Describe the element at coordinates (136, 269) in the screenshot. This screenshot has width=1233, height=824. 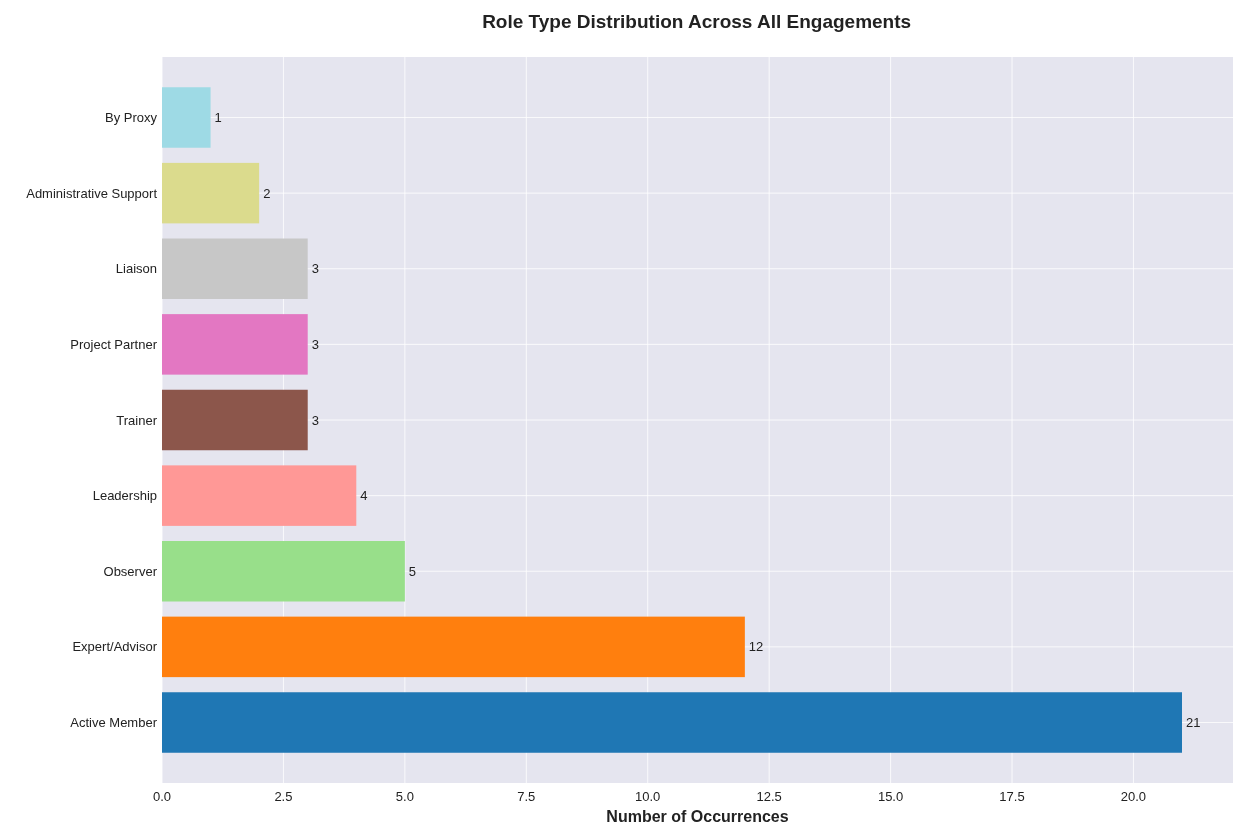
I see `y-tick-label: Liaison` at that location.